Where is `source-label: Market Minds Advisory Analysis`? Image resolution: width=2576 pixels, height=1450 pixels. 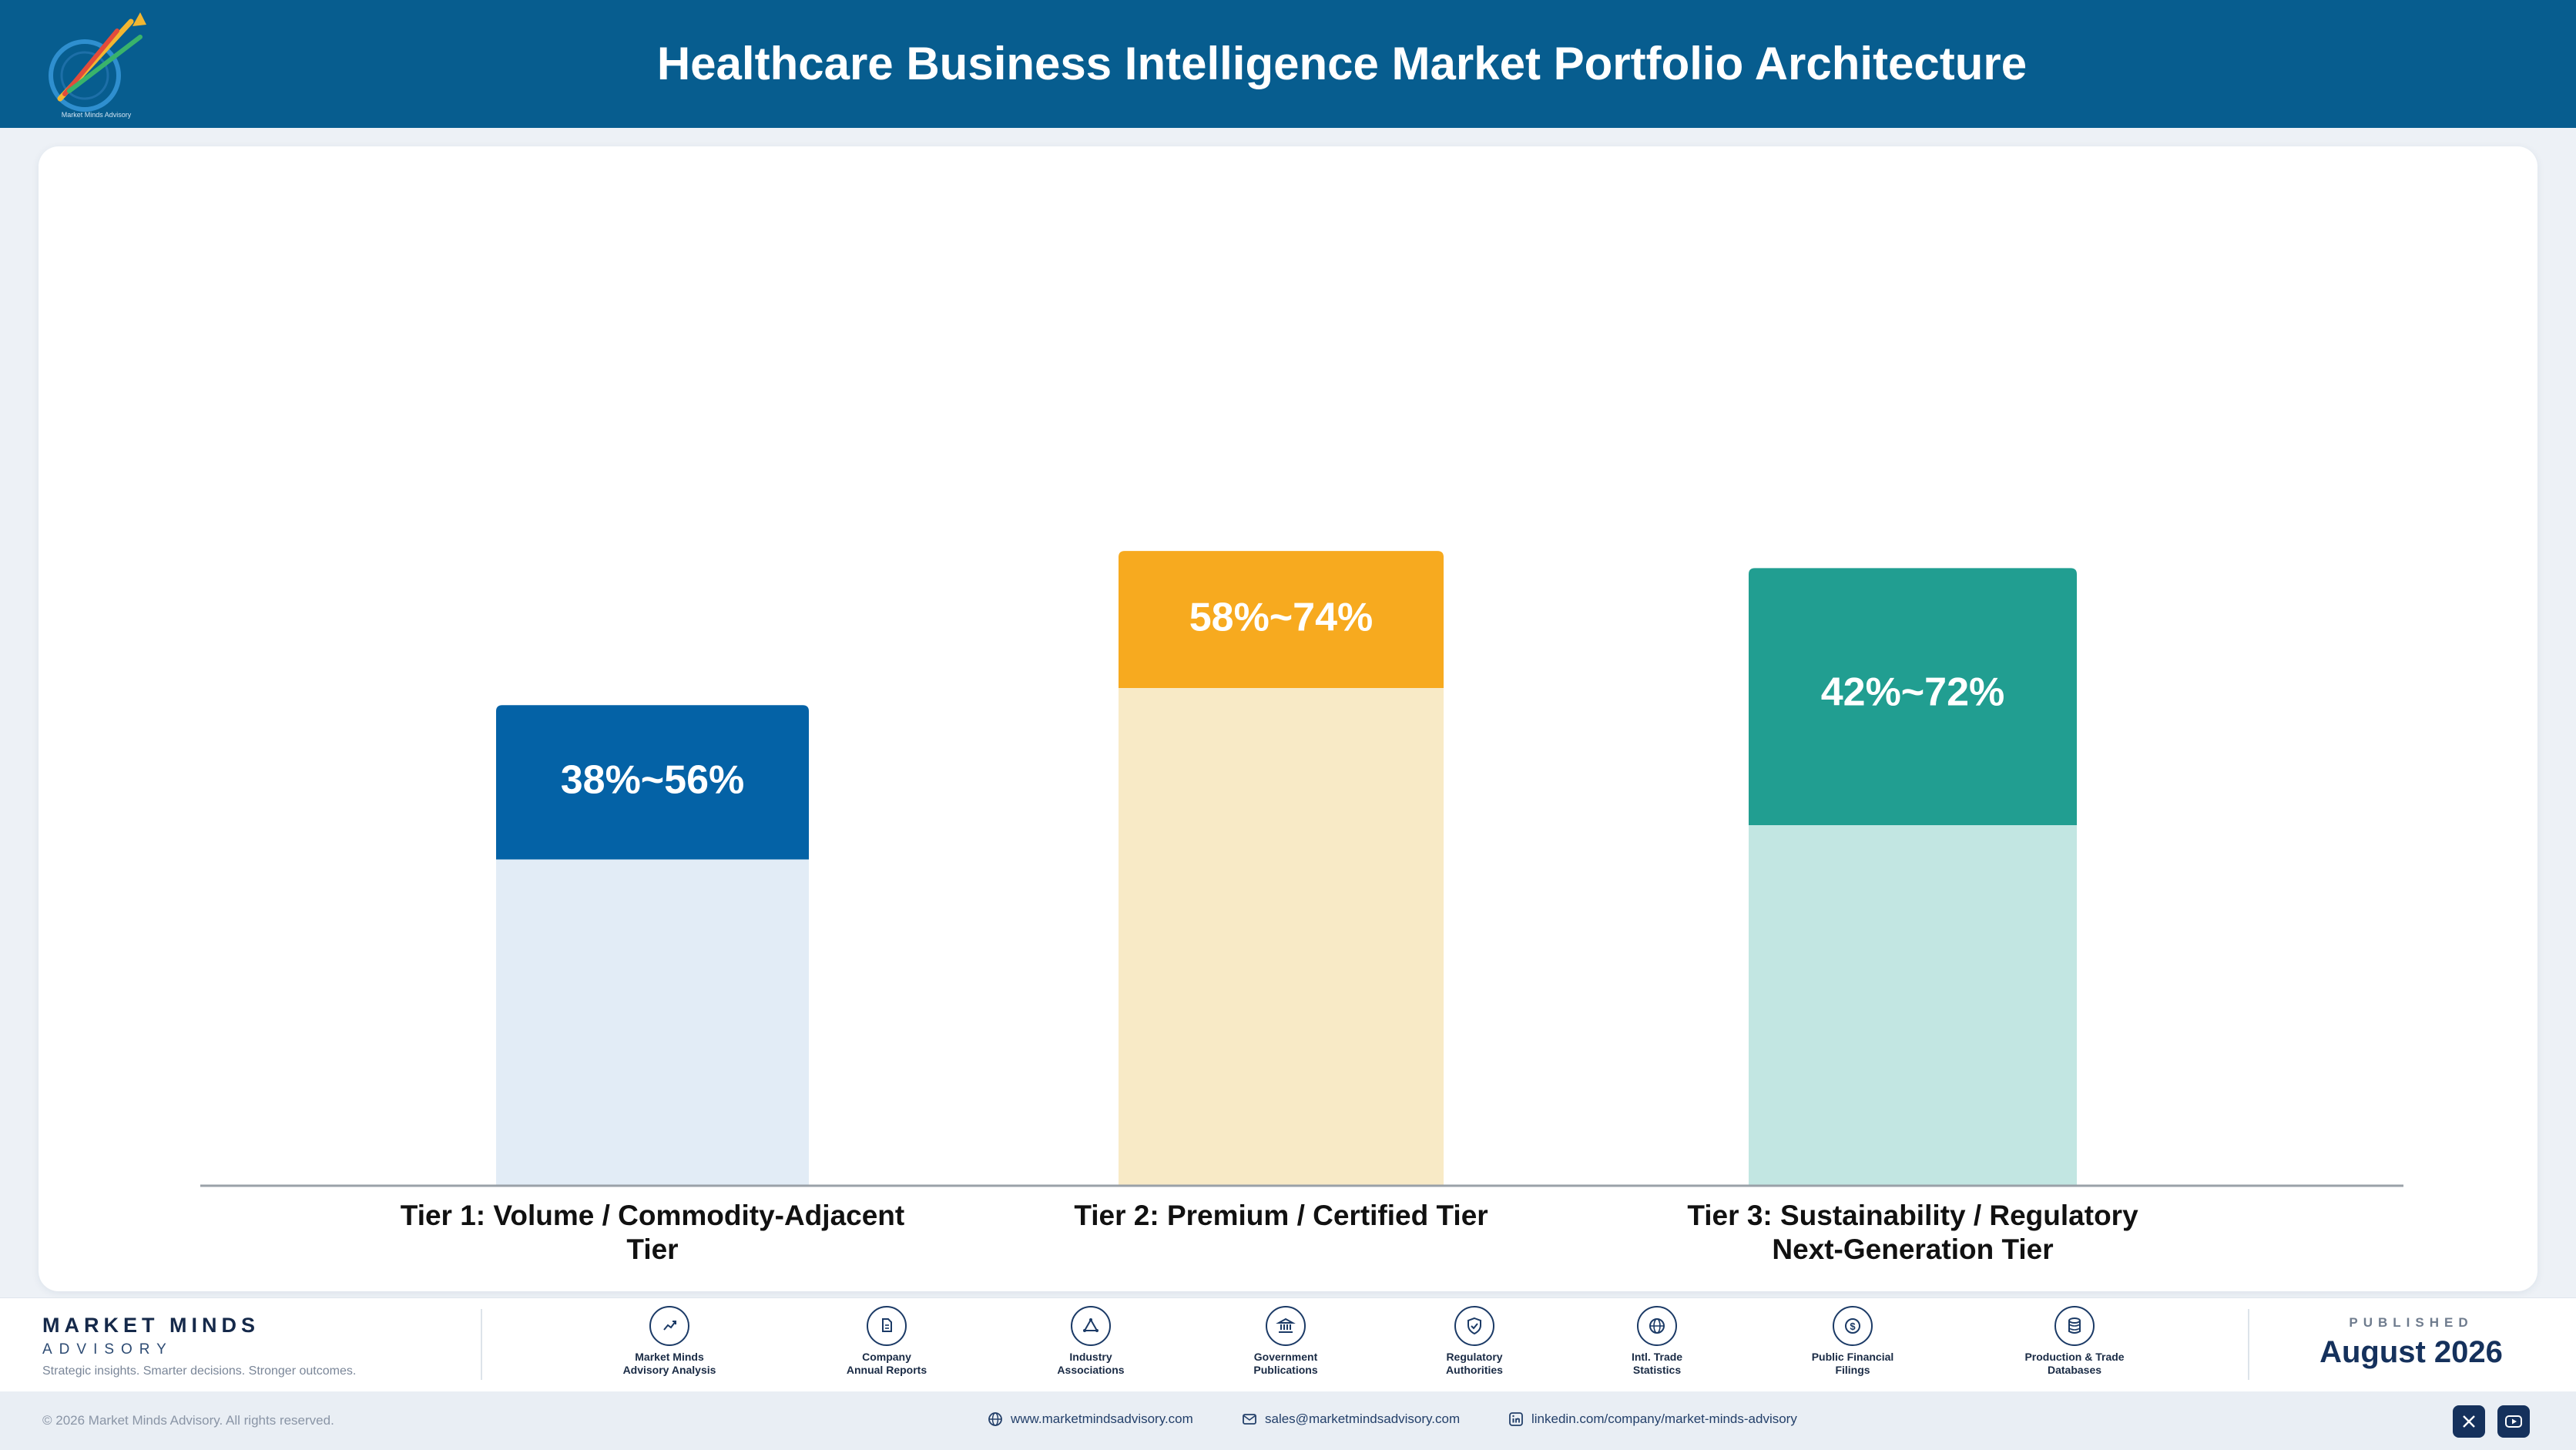
source-label: Market Minds Advisory Analysis is located at coordinates (669, 1363).